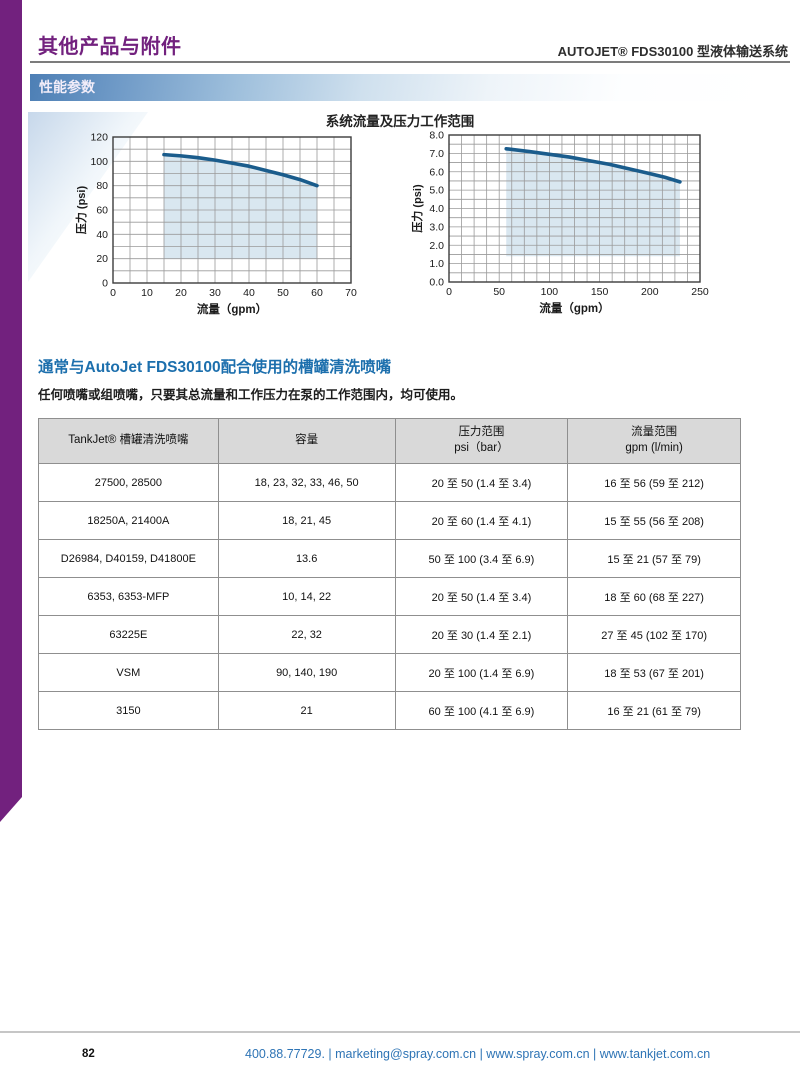 This screenshot has height=1086, width=800. I want to click on svg-text: 6.0, so click(436, 172).